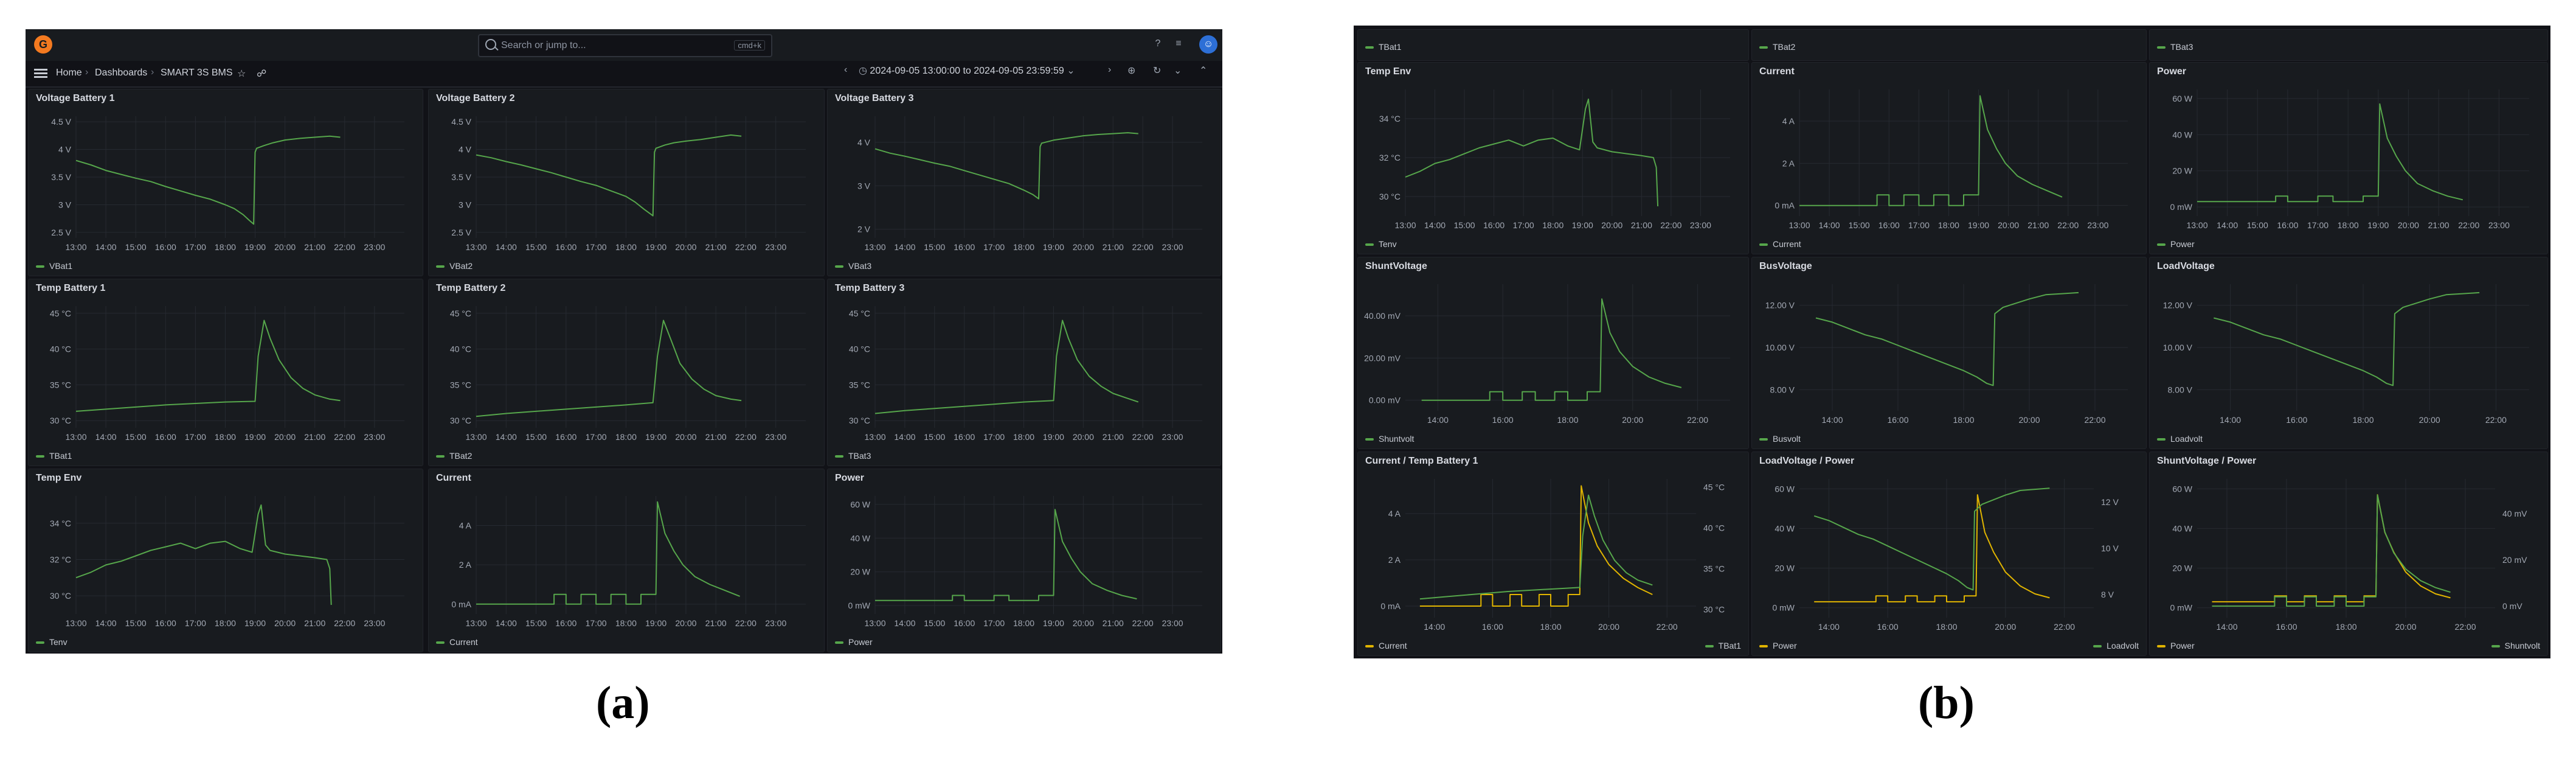 The image size is (2576, 757). Describe the element at coordinates (2123, 646) in the screenshot. I see `legend-label: Loadvolt` at that location.